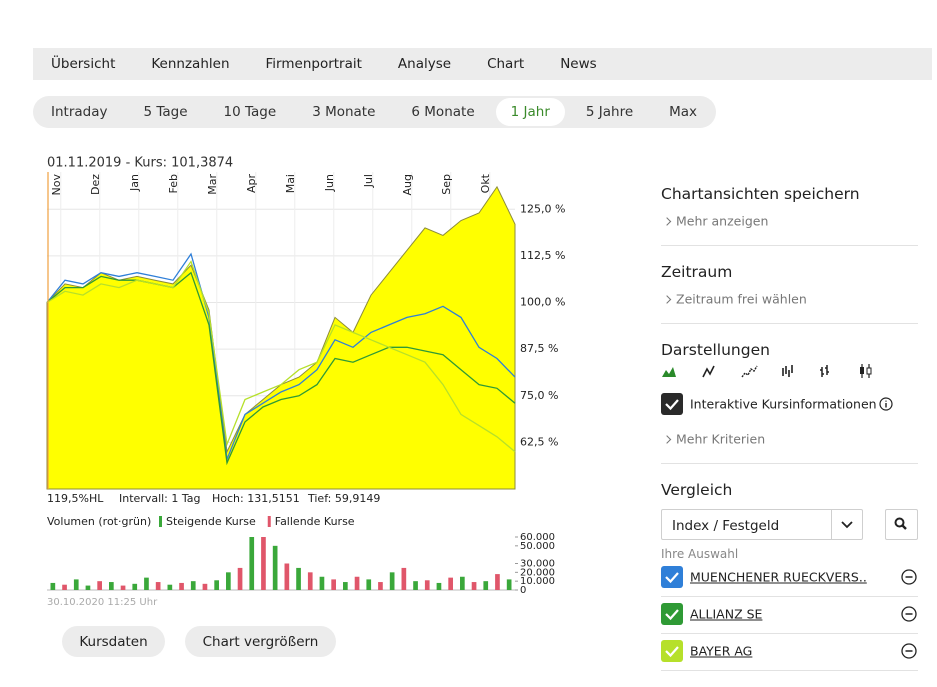 The width and height of the screenshot is (937, 687). Describe the element at coordinates (211, 521) in the screenshot. I see `legend-label: Steigende Kurse` at that location.